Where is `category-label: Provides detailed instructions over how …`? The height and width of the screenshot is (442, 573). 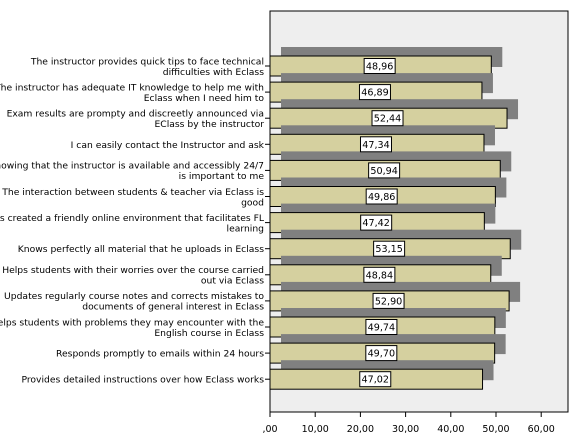
category-label: Provides detailed instructions over how … is located at coordinates (142, 380).